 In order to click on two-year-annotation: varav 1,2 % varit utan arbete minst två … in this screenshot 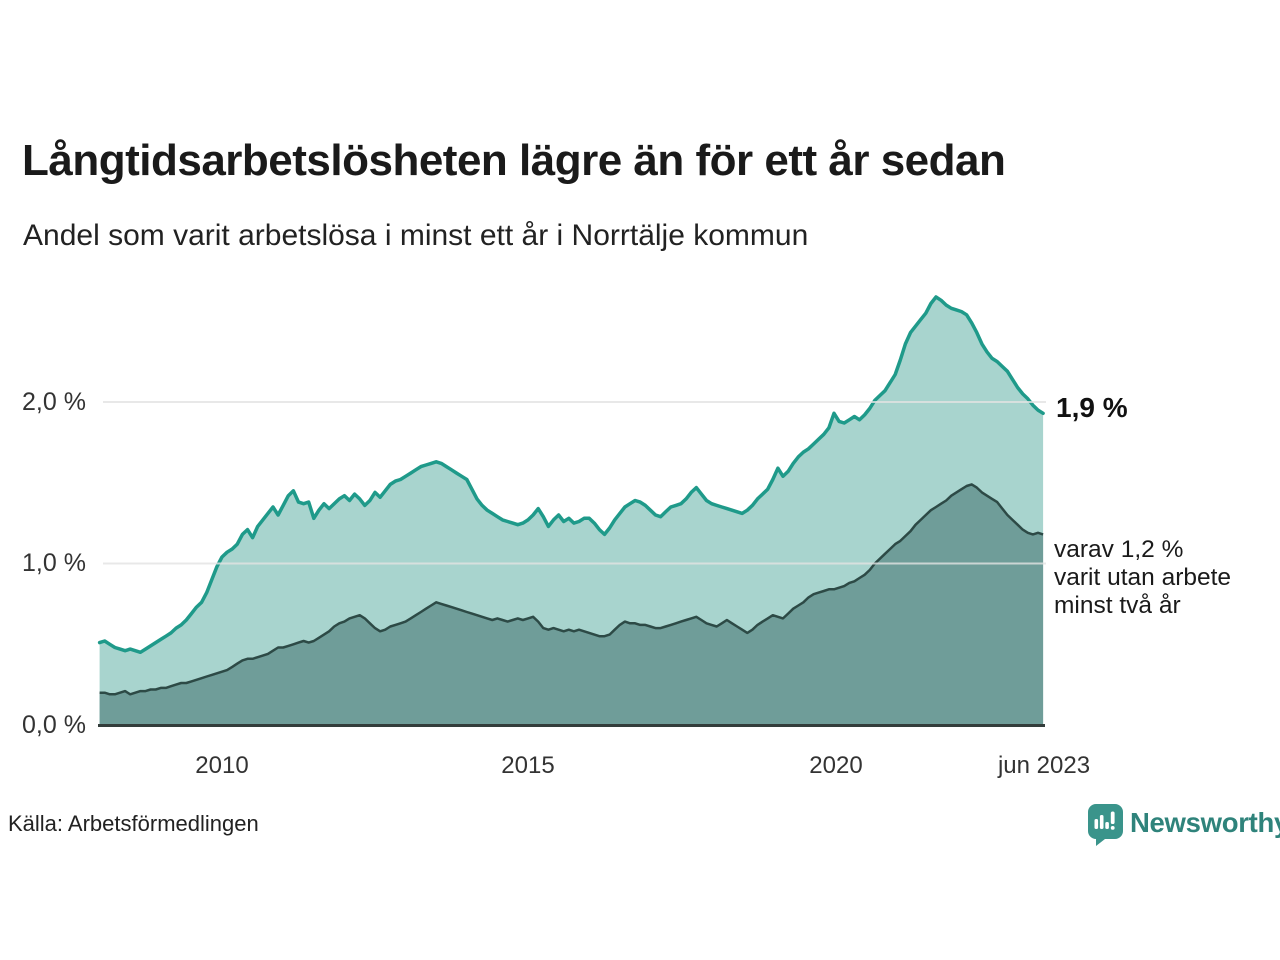, I will do `click(1142, 578)`.